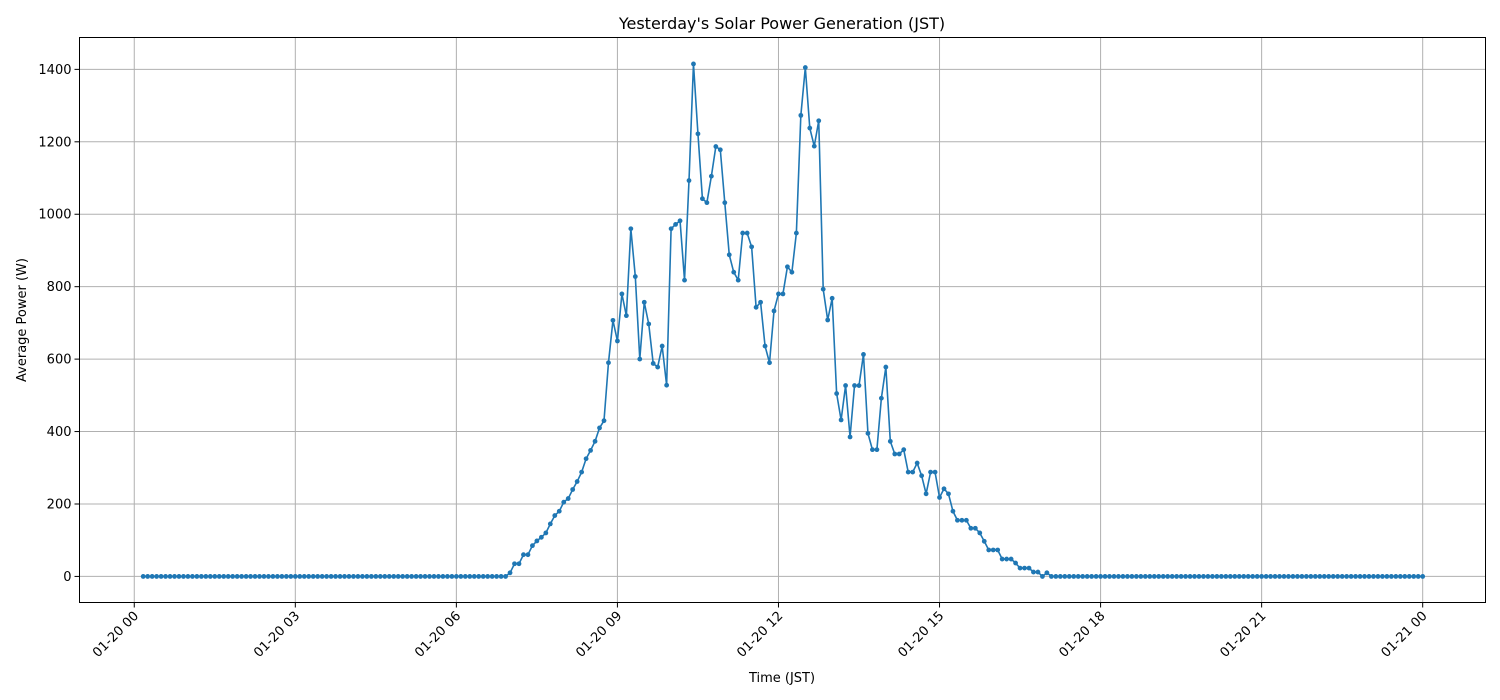  Describe the element at coordinates (54, 215) in the screenshot. I see `y-tick-label: 1000` at that location.